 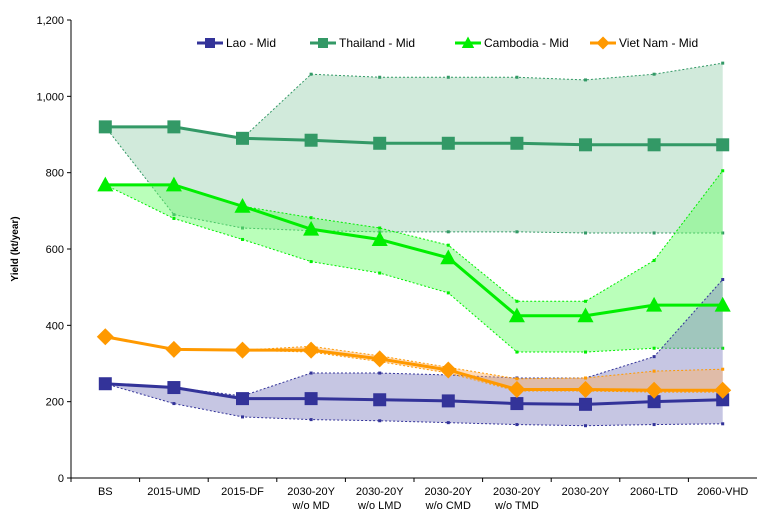 I want to click on x-tick-label-line: w/o CMD, so click(x=448, y=506).